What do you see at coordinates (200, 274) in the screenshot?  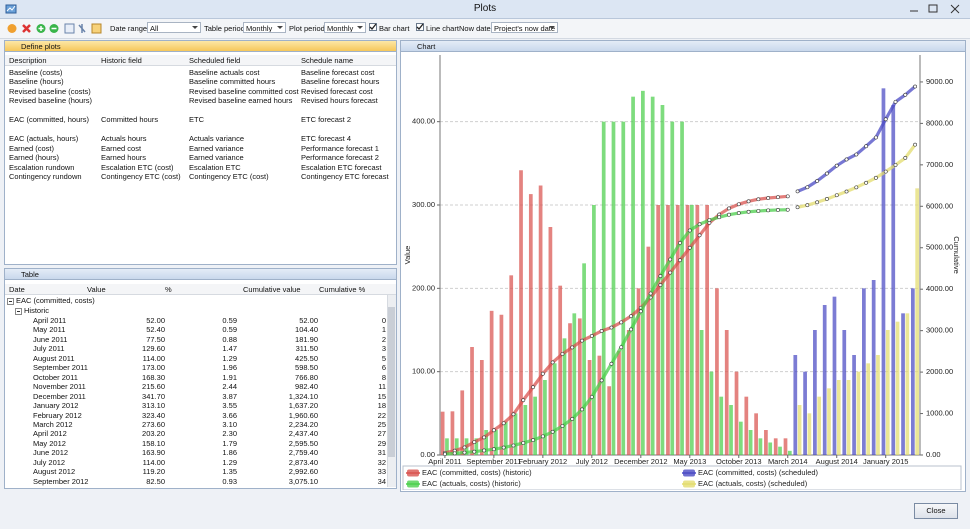 I see `panel-header: Table` at bounding box center [200, 274].